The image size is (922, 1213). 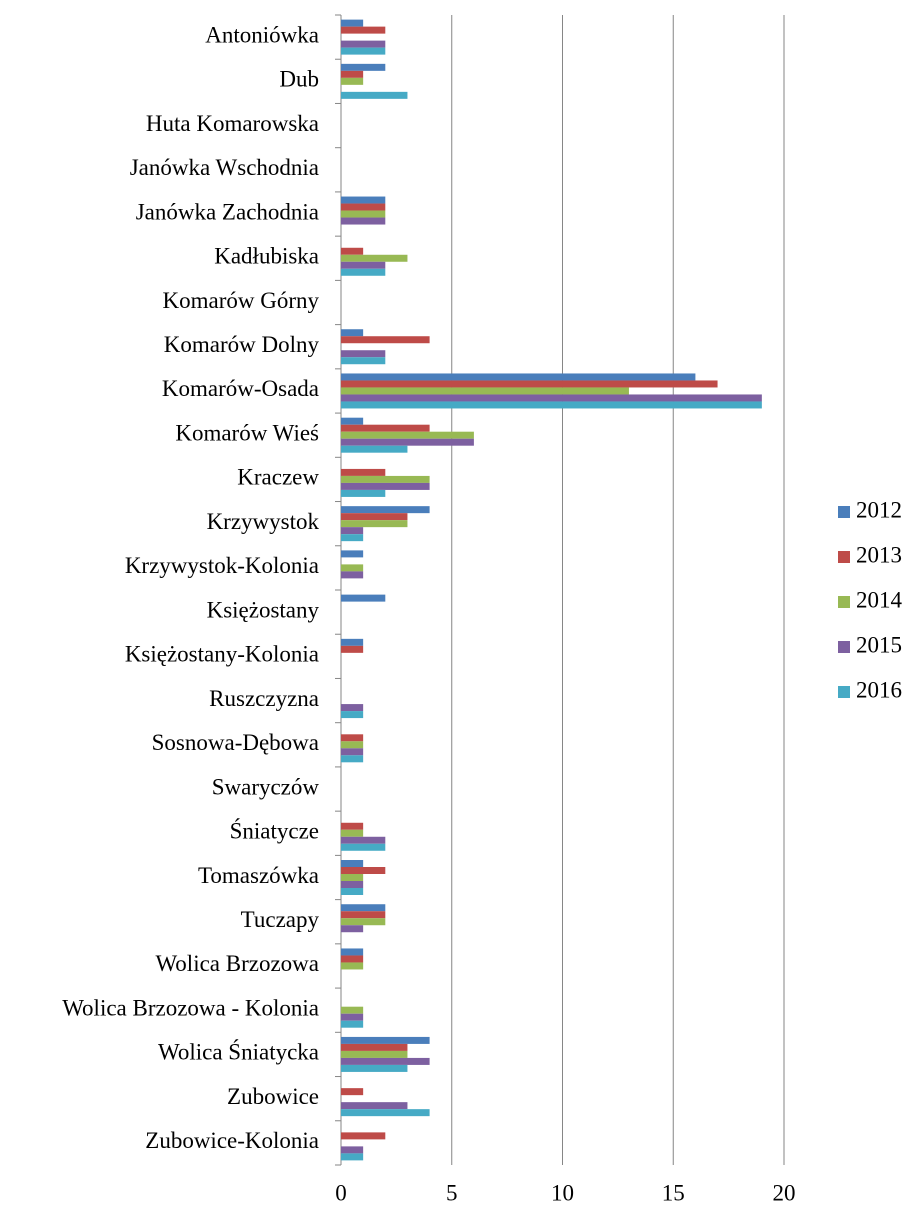 I want to click on y-tick-label: Komarów Dolny, so click(x=242, y=344).